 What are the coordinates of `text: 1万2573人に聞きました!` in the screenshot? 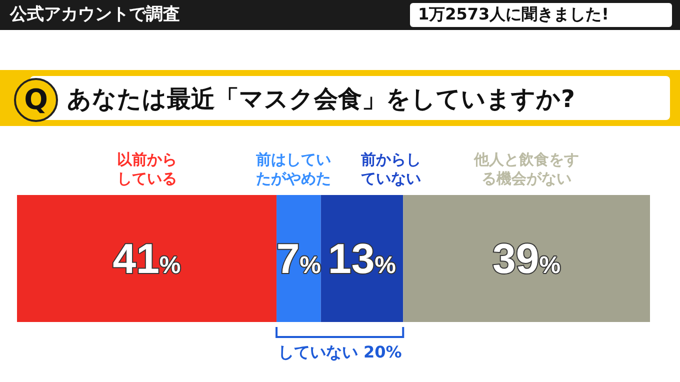 It's located at (513, 14).